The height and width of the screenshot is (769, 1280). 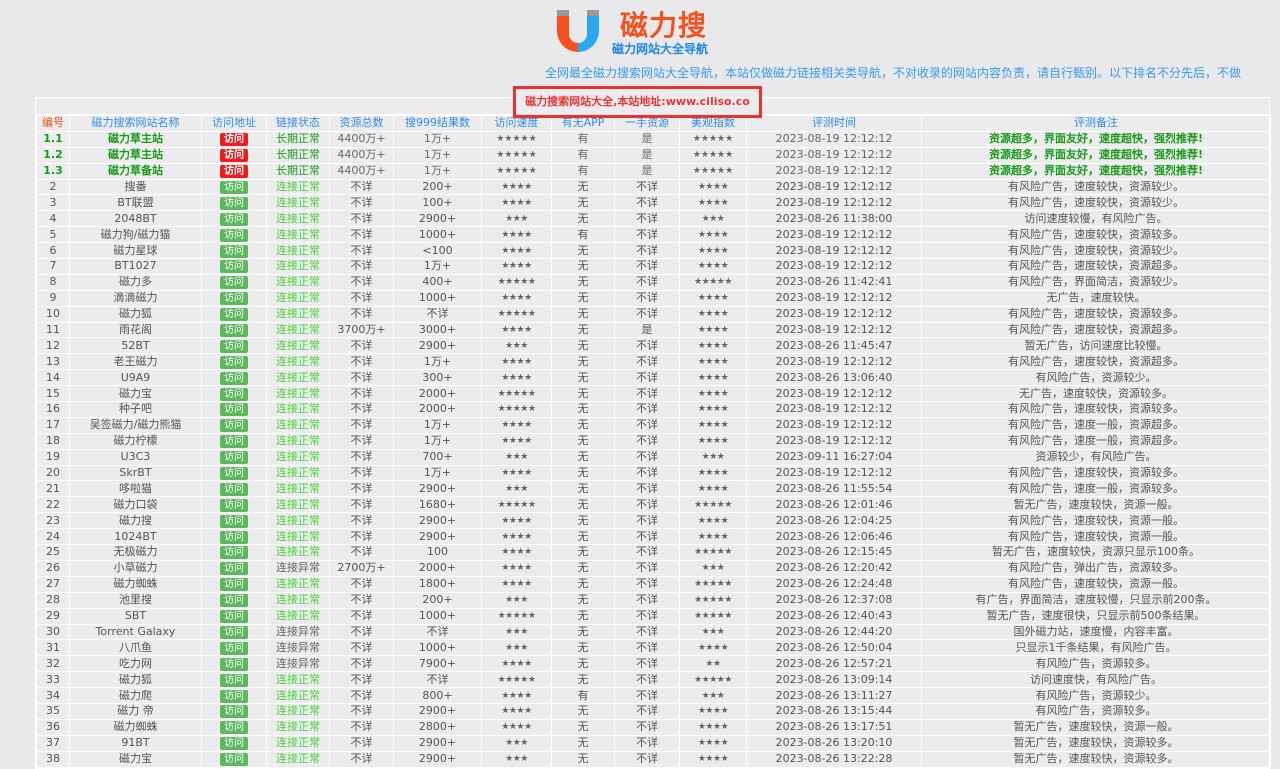 I want to click on has-app: 无, so click(x=583, y=425).